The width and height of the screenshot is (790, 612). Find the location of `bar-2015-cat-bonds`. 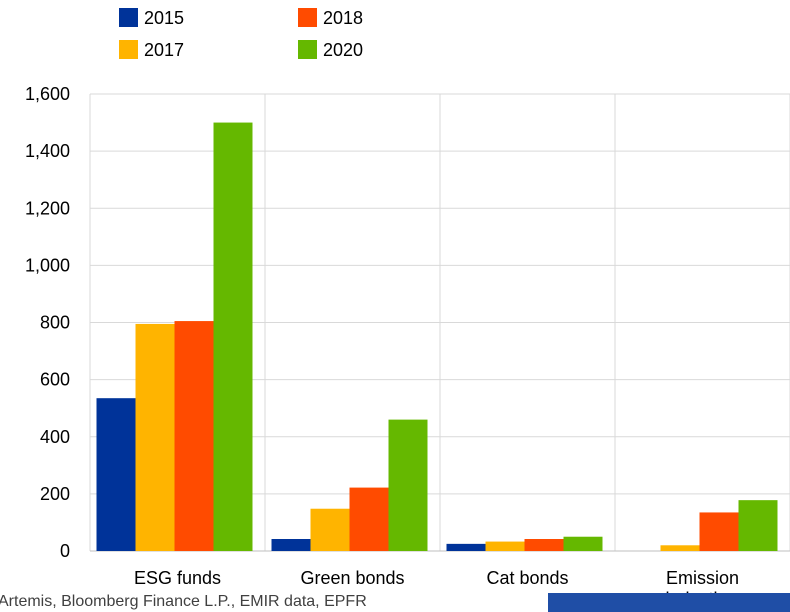

bar-2015-cat-bonds is located at coordinates (466, 547).